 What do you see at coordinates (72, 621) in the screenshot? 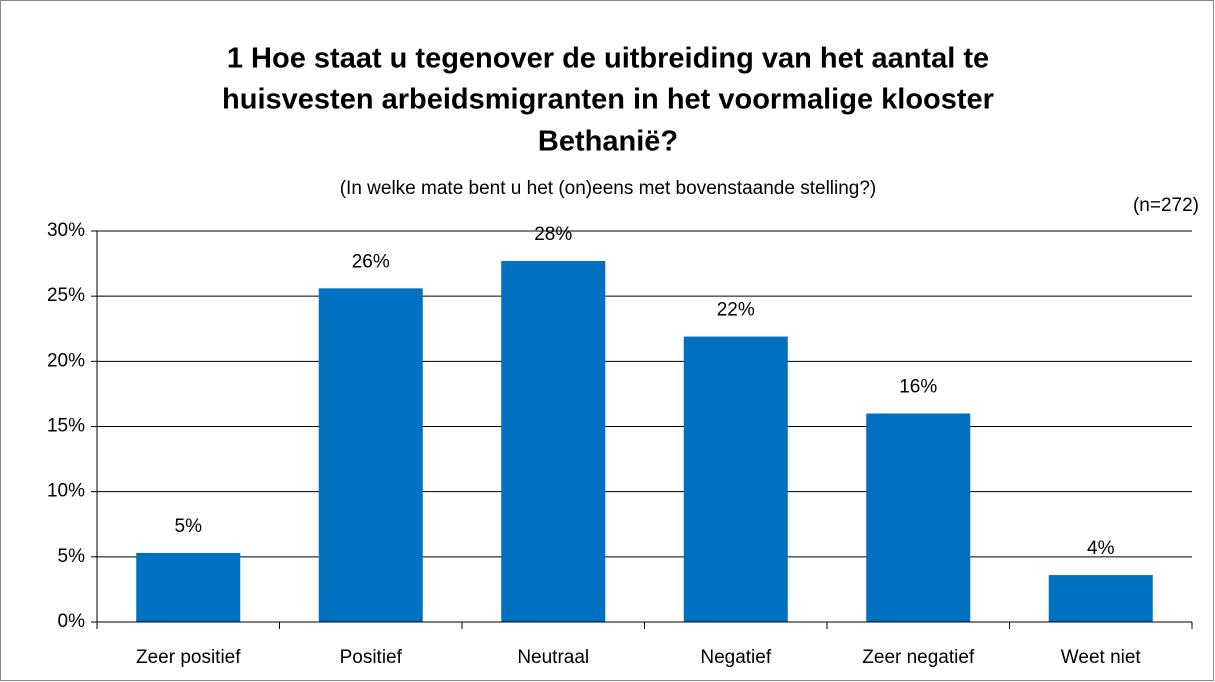
I see `y-tick-label: 0%` at bounding box center [72, 621].